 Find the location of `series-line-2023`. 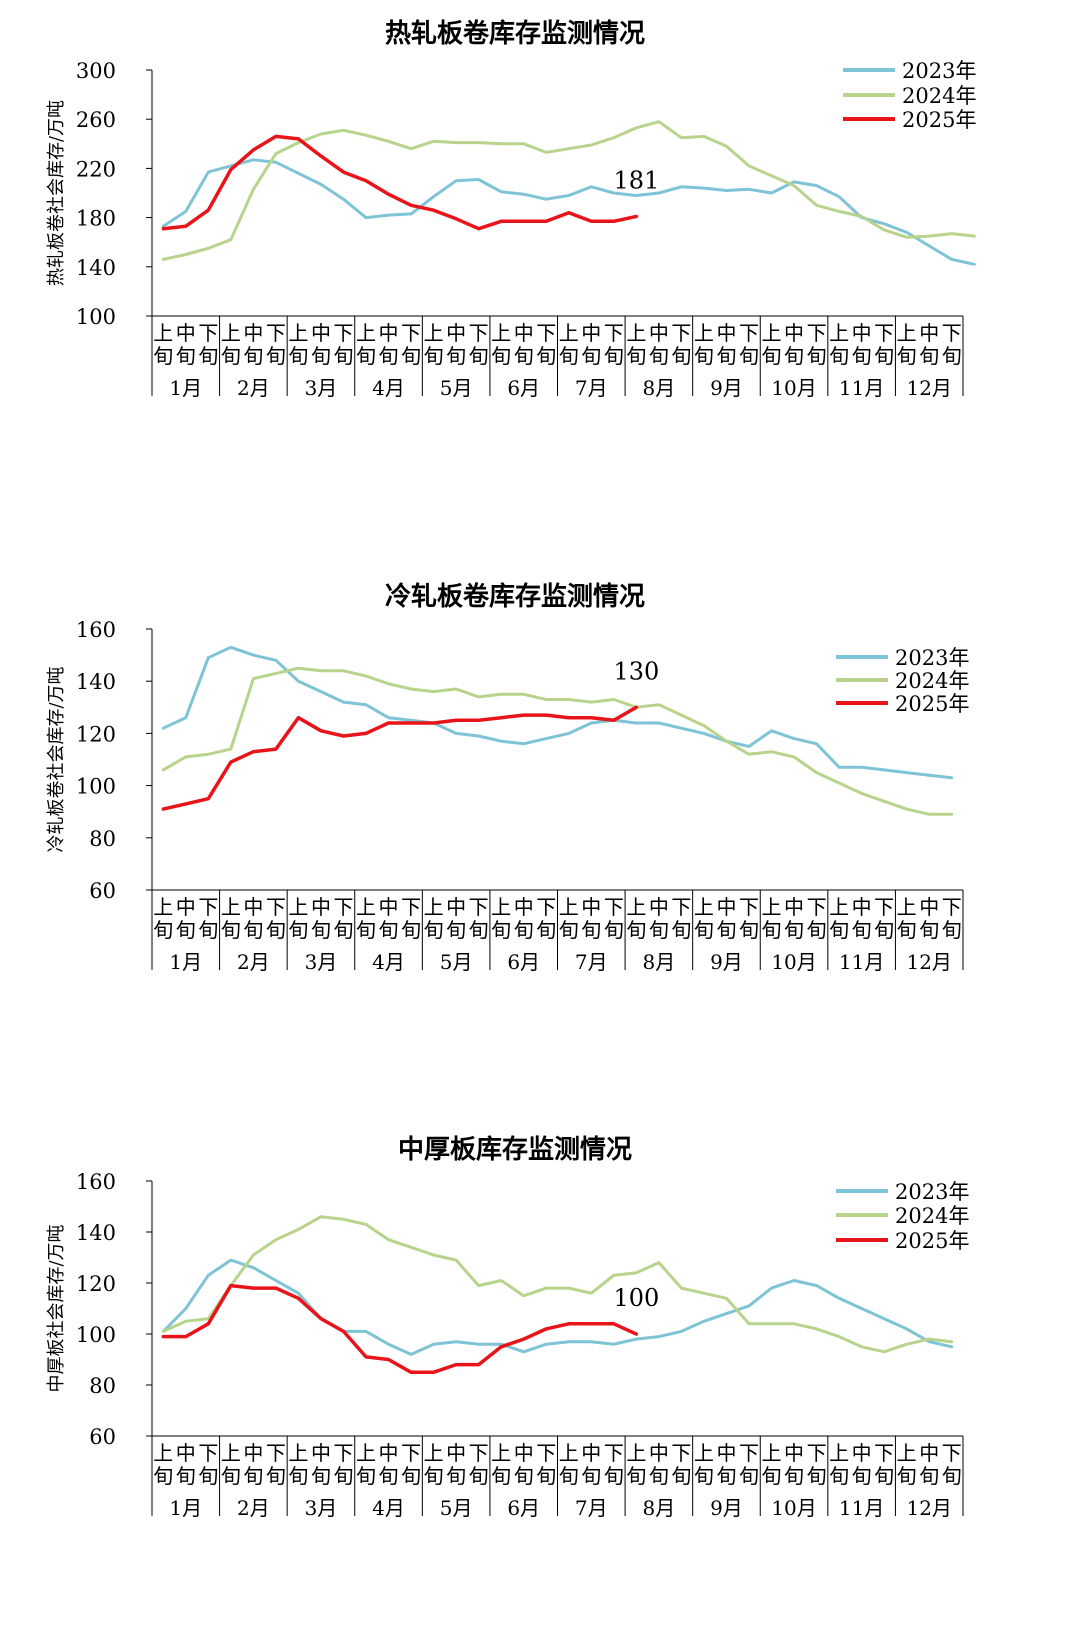

series-line-2023 is located at coordinates (568, 212).